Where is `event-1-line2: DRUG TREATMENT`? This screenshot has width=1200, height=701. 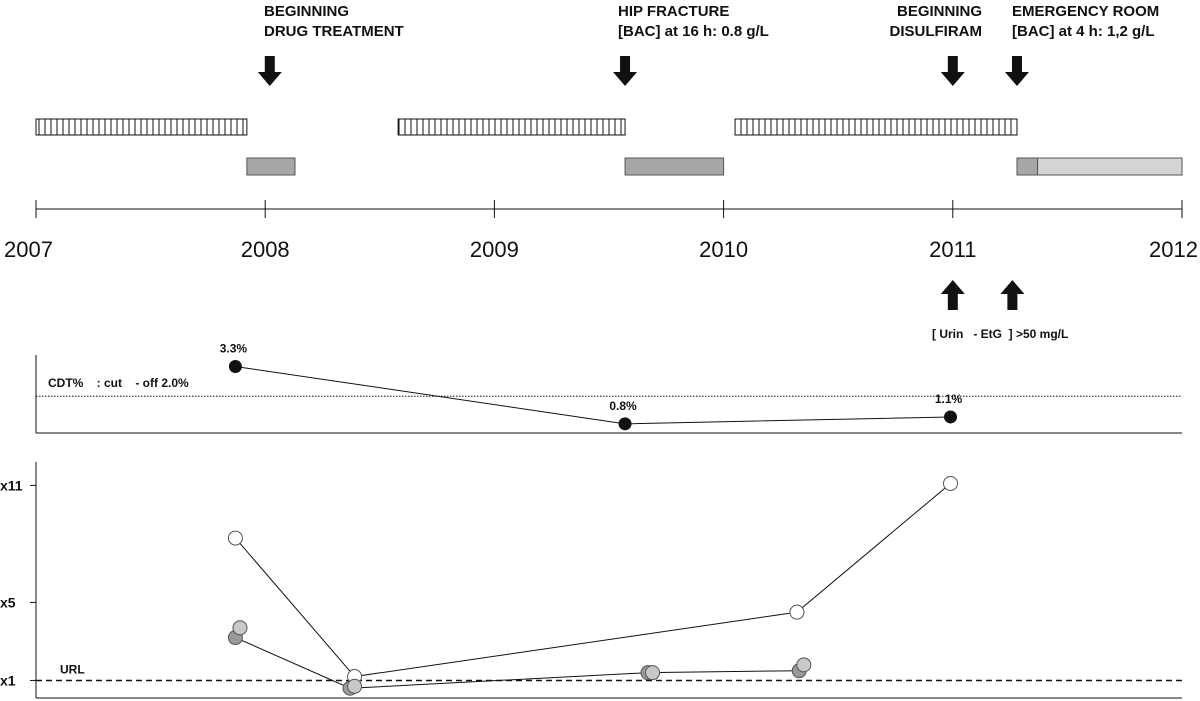
event-1-line2: DRUG TREATMENT is located at coordinates (334, 31).